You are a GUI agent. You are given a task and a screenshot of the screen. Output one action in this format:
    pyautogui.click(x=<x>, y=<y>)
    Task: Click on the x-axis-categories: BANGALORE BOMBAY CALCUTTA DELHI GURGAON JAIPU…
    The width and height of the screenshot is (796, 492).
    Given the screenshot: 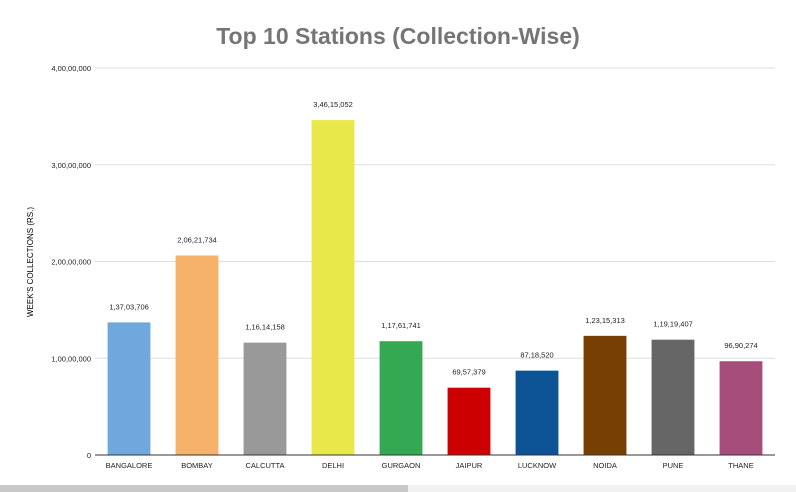 What is the action you would take?
    pyautogui.click(x=430, y=465)
    